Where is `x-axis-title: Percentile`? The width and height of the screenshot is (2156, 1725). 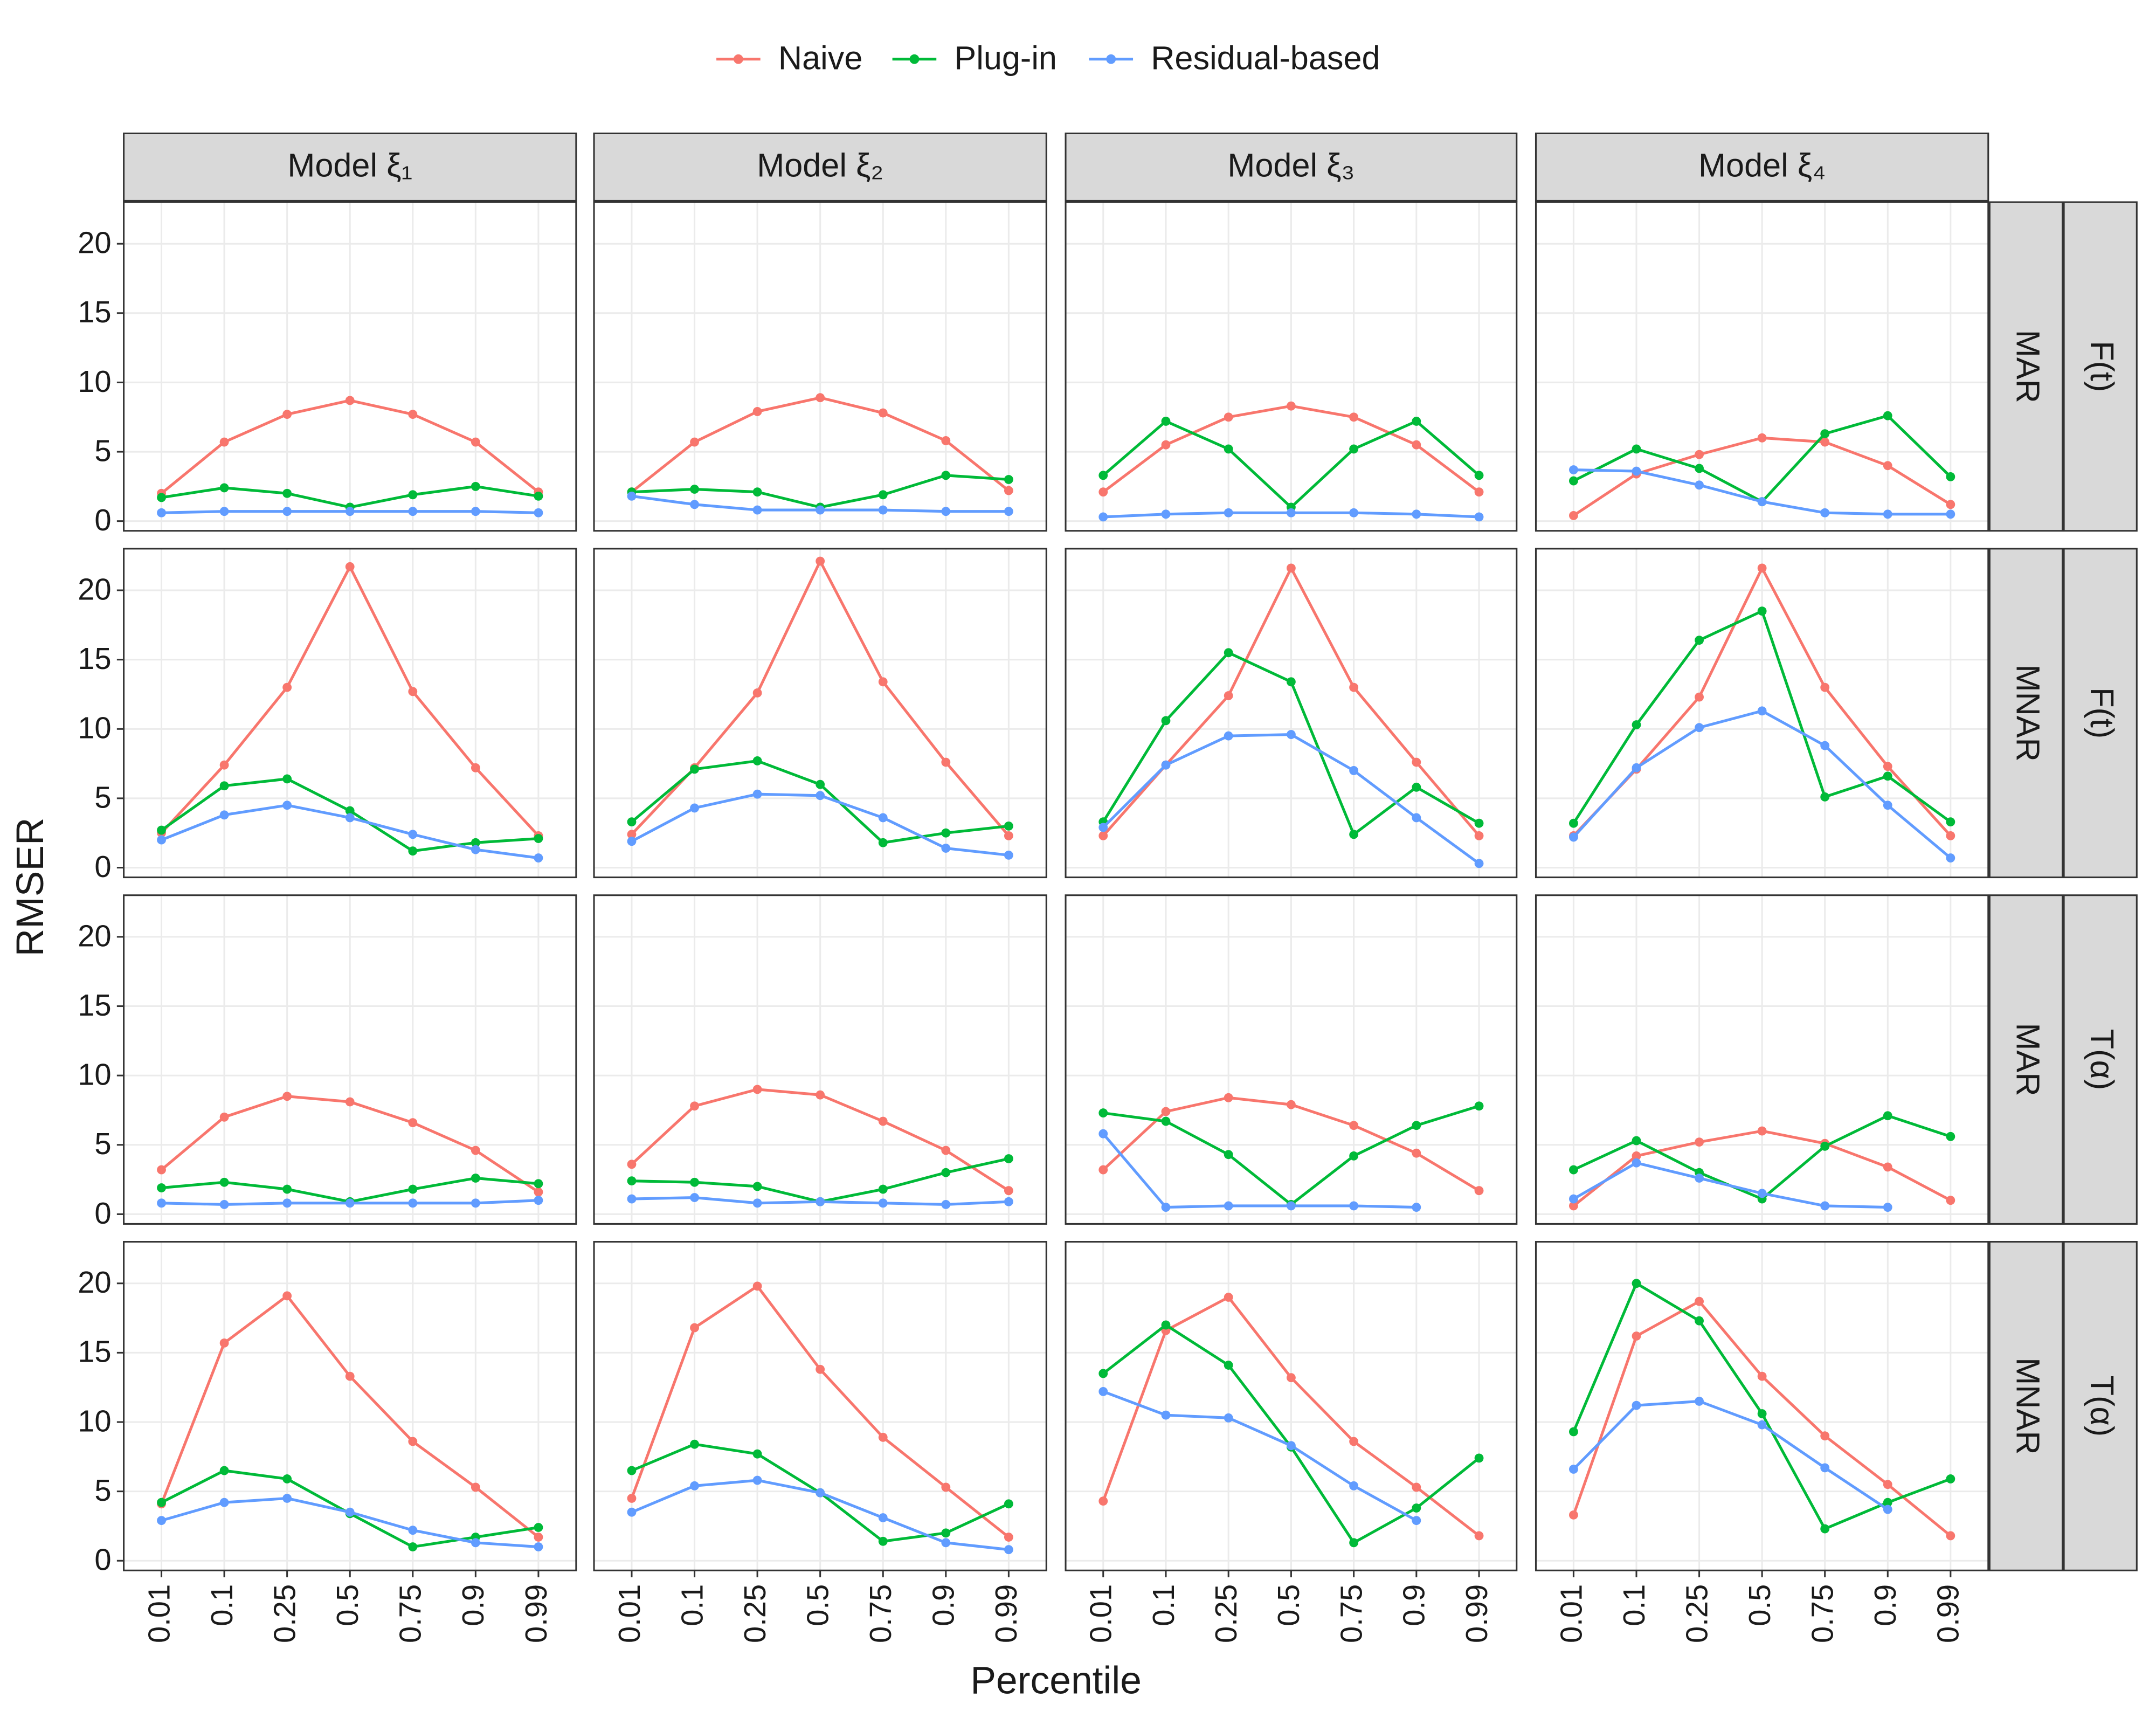 x-axis-title: Percentile is located at coordinates (1056, 1680).